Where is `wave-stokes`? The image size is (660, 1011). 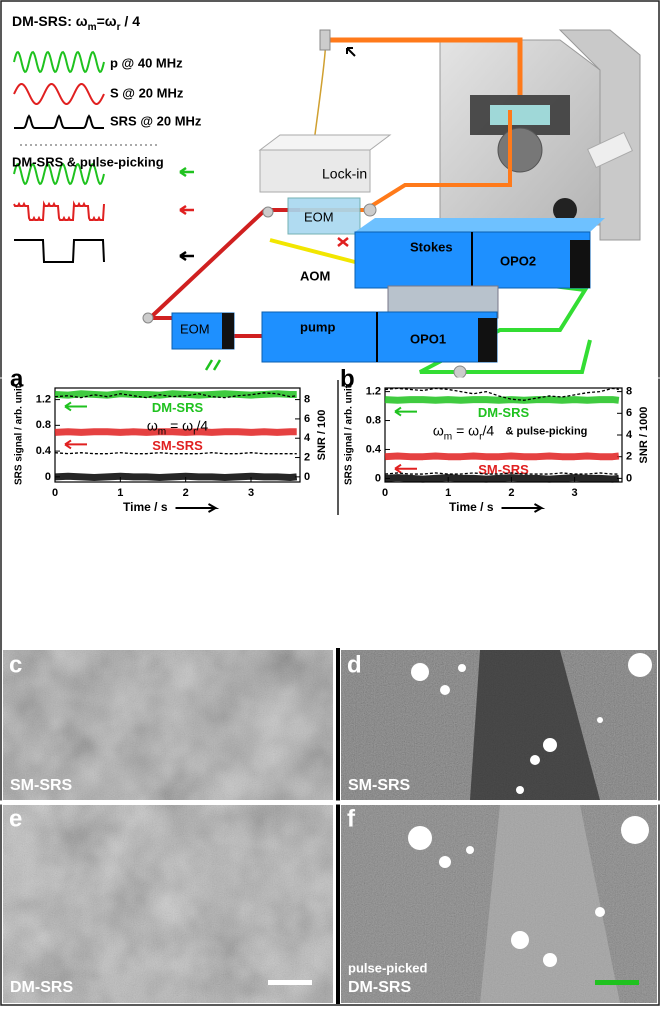 wave-stokes is located at coordinates (59, 94).